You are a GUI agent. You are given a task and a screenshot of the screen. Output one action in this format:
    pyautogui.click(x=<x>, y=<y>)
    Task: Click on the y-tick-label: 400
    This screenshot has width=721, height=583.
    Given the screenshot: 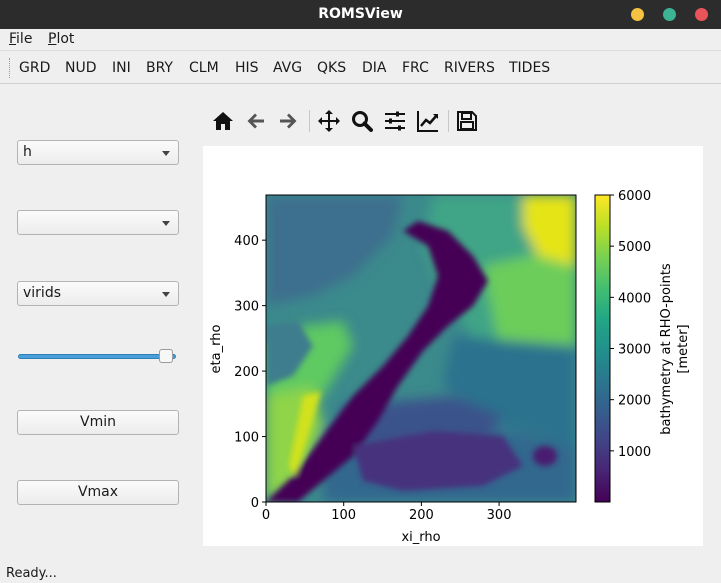 What is the action you would take?
    pyautogui.click(x=246, y=241)
    